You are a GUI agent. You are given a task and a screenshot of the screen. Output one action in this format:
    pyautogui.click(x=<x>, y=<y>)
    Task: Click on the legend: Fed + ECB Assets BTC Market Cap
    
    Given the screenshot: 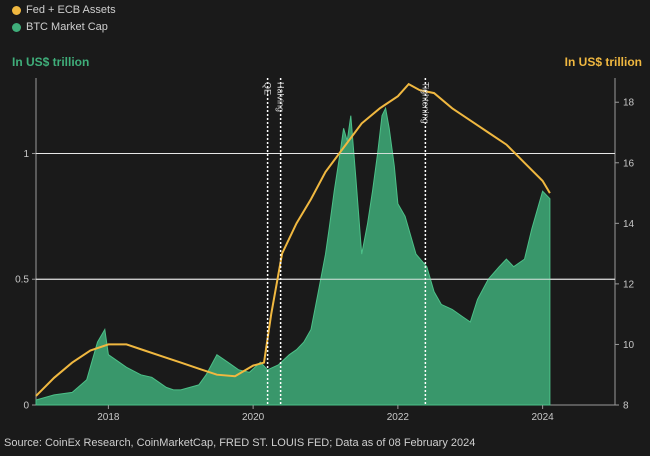 What is the action you would take?
    pyautogui.click(x=64, y=19)
    